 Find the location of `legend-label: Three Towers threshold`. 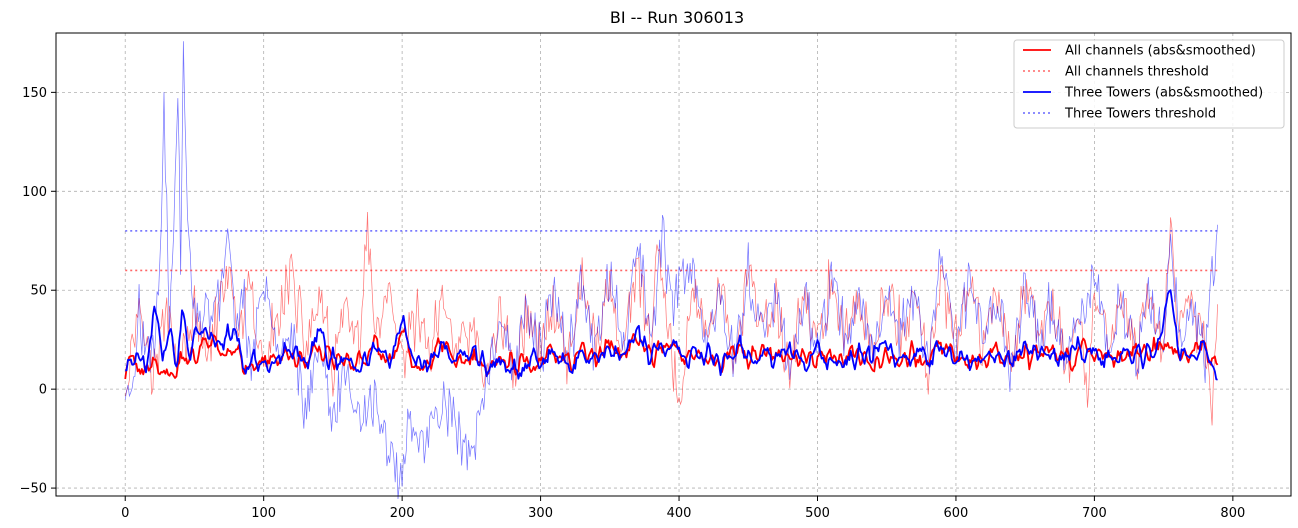

legend-label: Three Towers threshold is located at coordinates (1140, 114).